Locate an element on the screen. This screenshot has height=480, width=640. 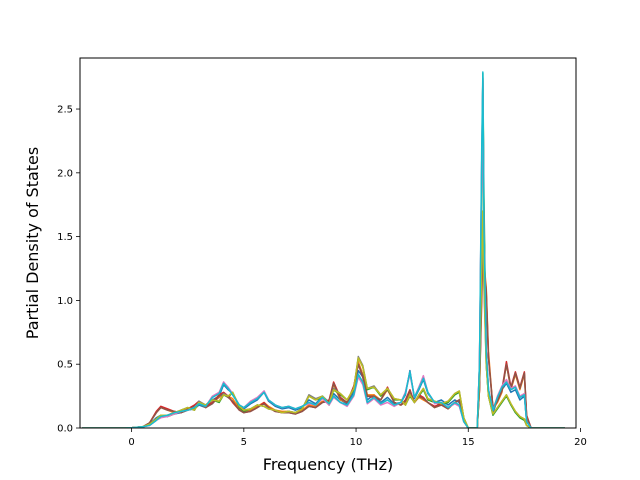
x-tick-label: 10 is located at coordinates (356, 442).